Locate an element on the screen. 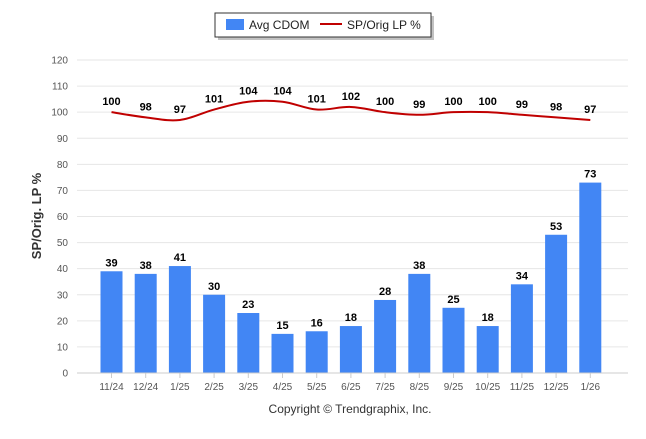 The image size is (646, 439). y-tick-label-110: 110 is located at coordinates (60, 87).